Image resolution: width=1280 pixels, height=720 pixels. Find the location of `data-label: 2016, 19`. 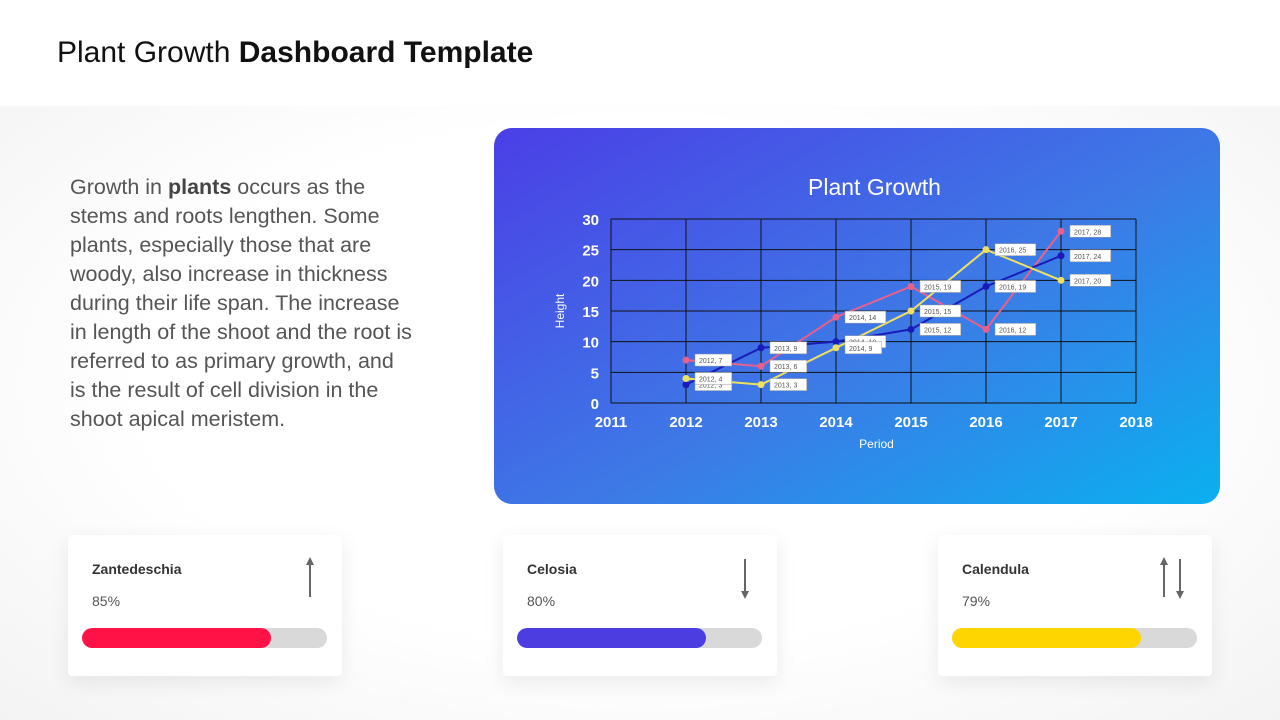

data-label: 2016, 19 is located at coordinates (1012, 287).